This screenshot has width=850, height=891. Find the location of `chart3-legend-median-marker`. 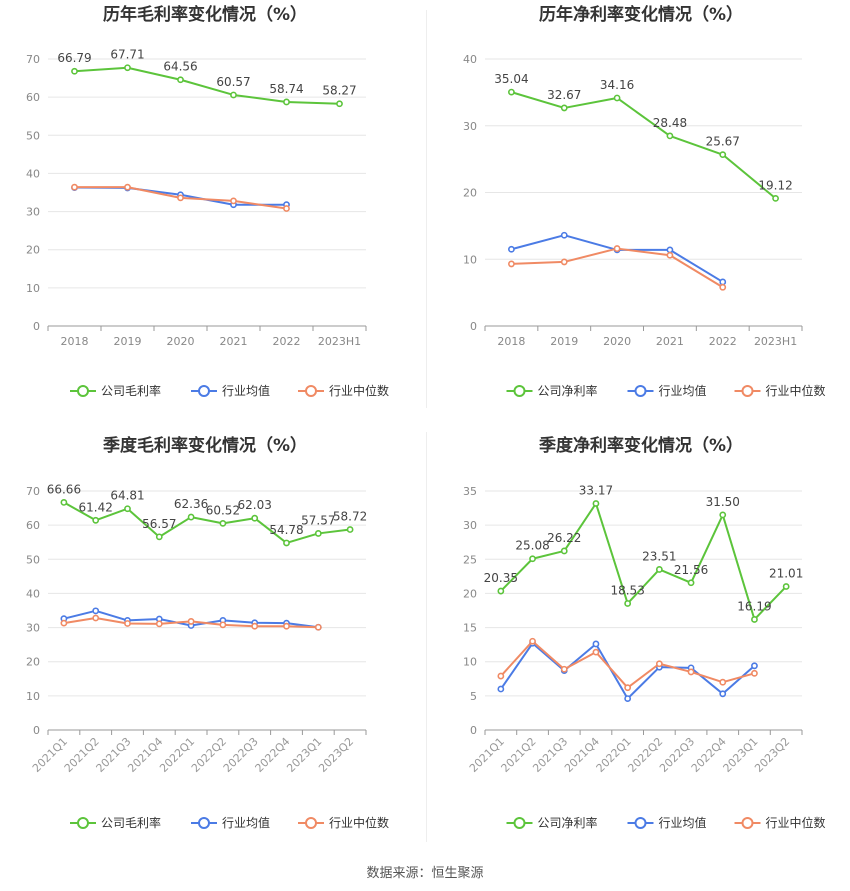

chart3-legend-median-marker is located at coordinates (311, 823).